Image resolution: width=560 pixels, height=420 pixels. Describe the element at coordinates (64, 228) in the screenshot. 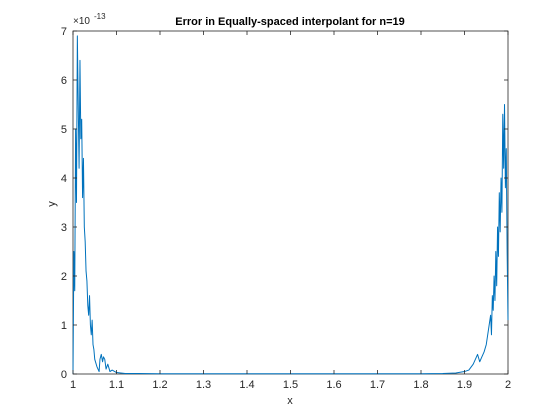

I see `y-tick-label: 3` at that location.